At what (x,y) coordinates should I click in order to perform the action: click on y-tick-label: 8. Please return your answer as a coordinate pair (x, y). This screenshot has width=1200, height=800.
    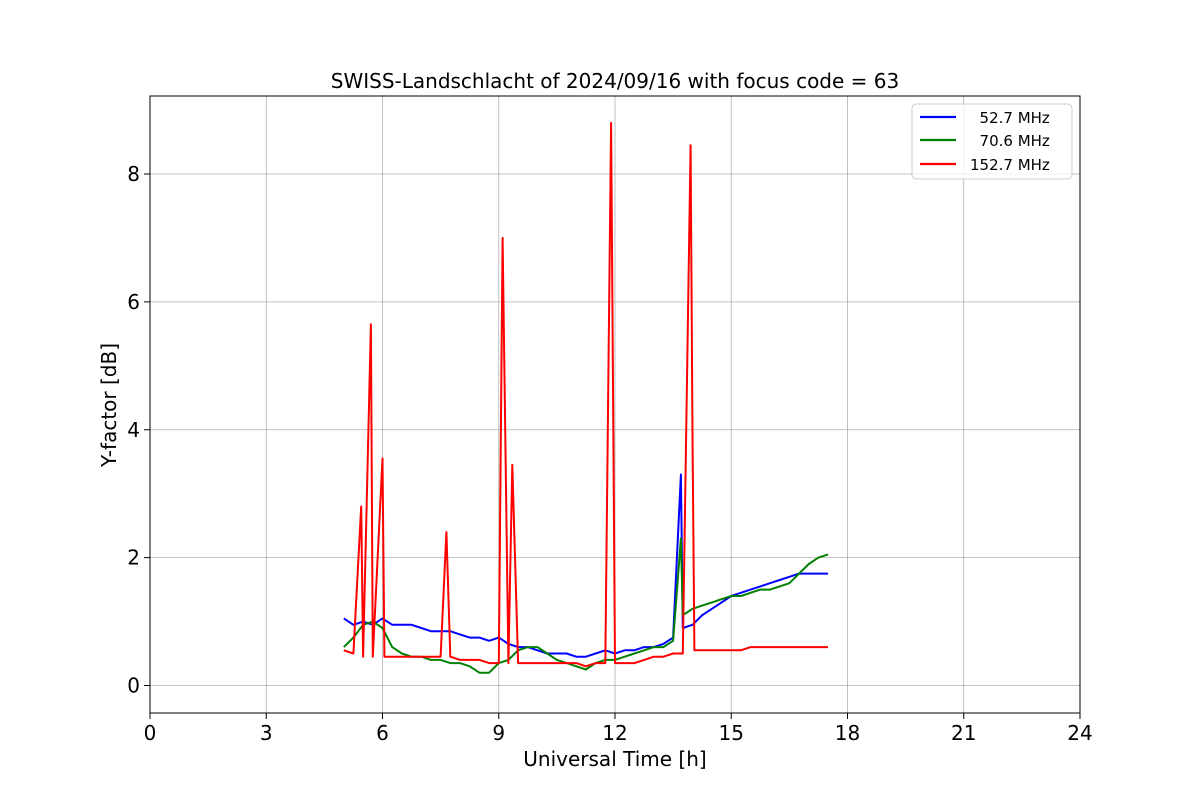
    Looking at the image, I should click on (133, 174).